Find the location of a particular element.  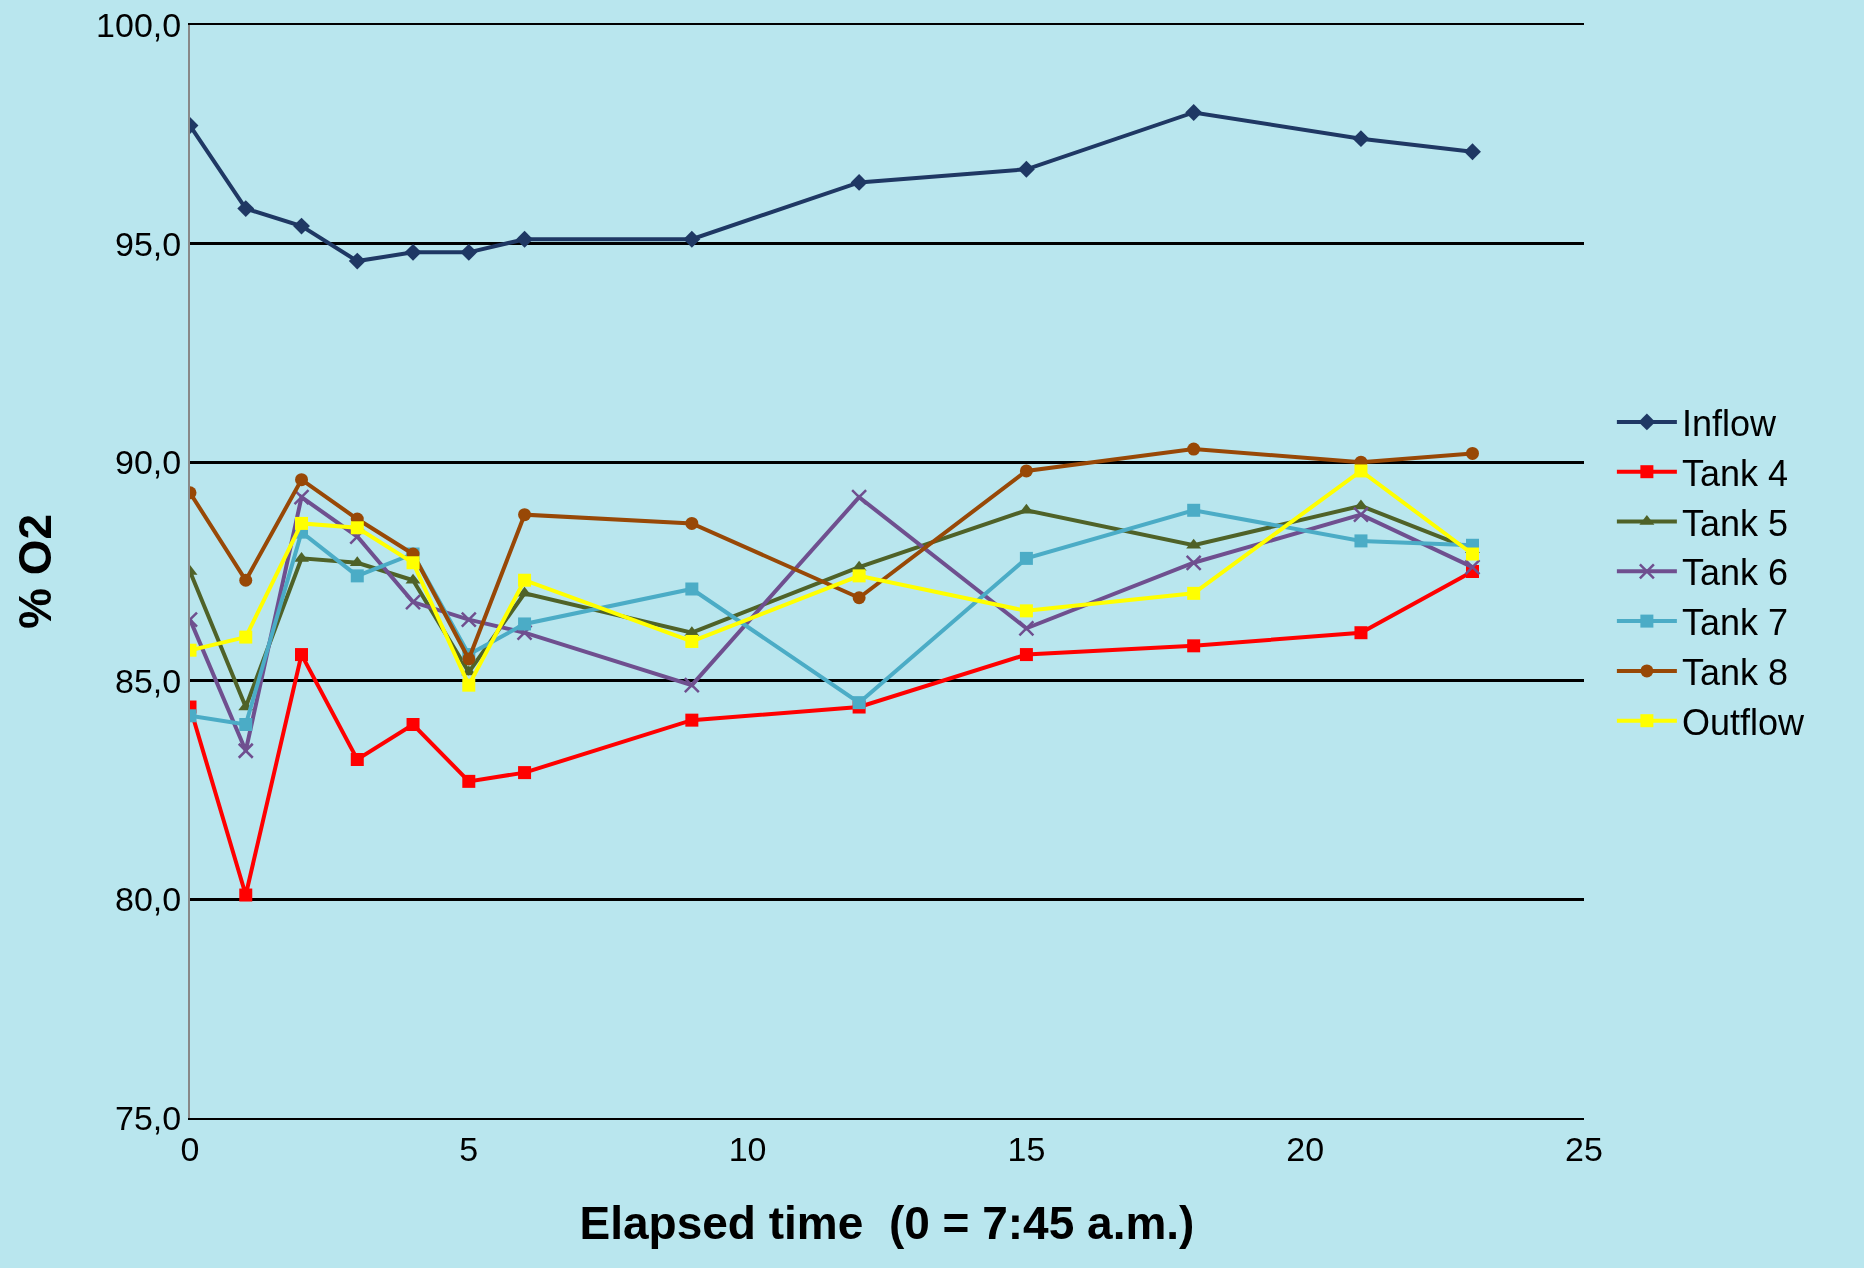

y-tick-label: 95,0 is located at coordinates (148, 243).